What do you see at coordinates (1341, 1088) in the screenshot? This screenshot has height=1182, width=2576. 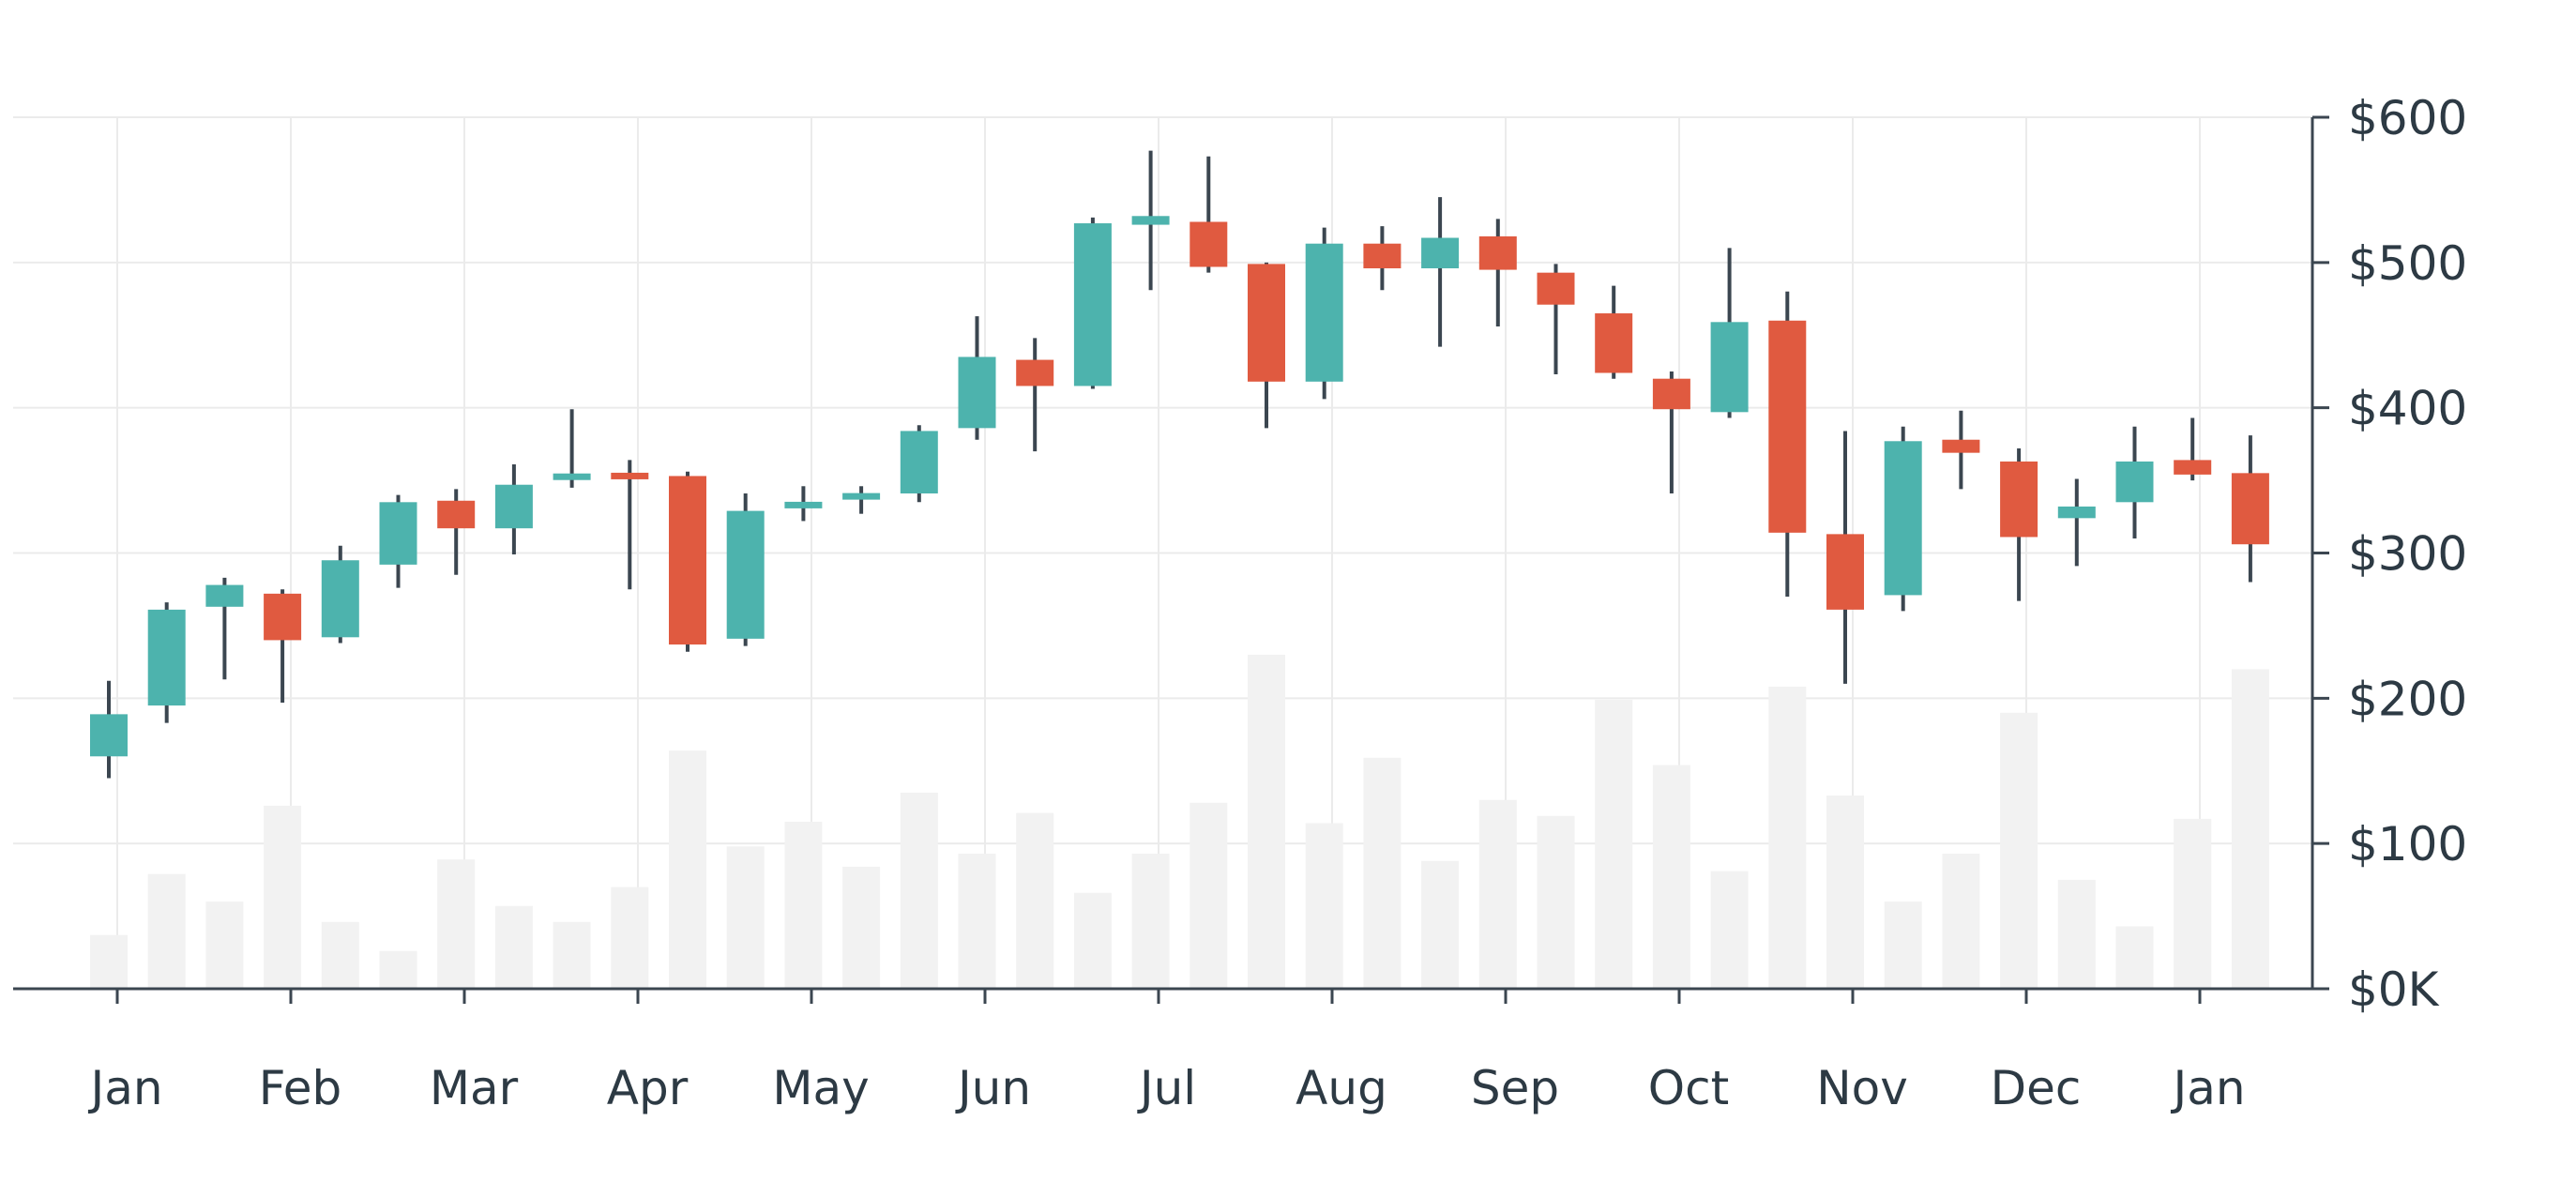 I see `x-tick-label: Aug` at bounding box center [1341, 1088].